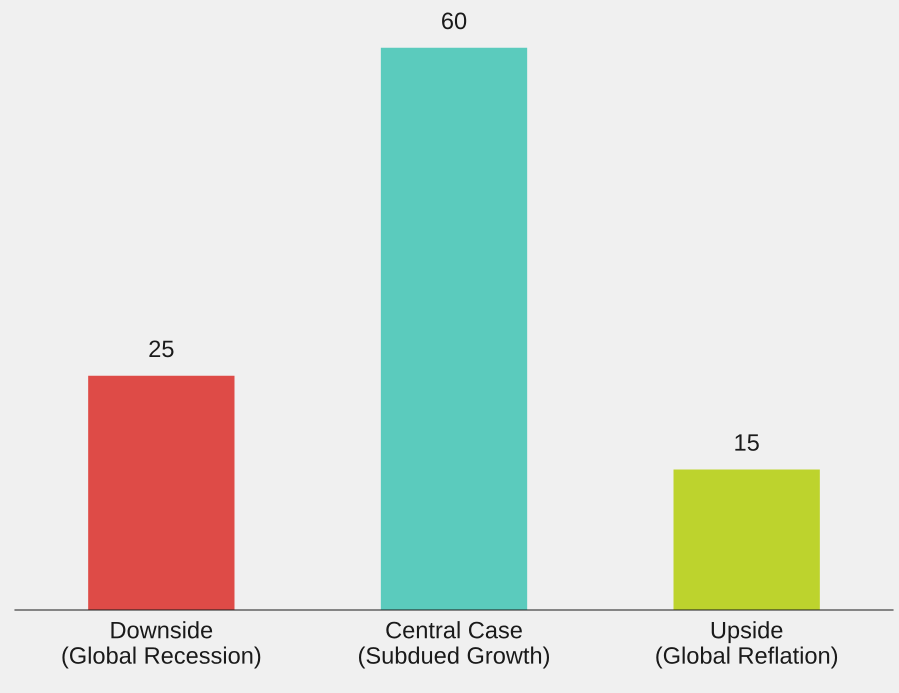 Image resolution: width=899 pixels, height=693 pixels. What do you see at coordinates (747, 442) in the screenshot?
I see `data-label: 15` at bounding box center [747, 442].